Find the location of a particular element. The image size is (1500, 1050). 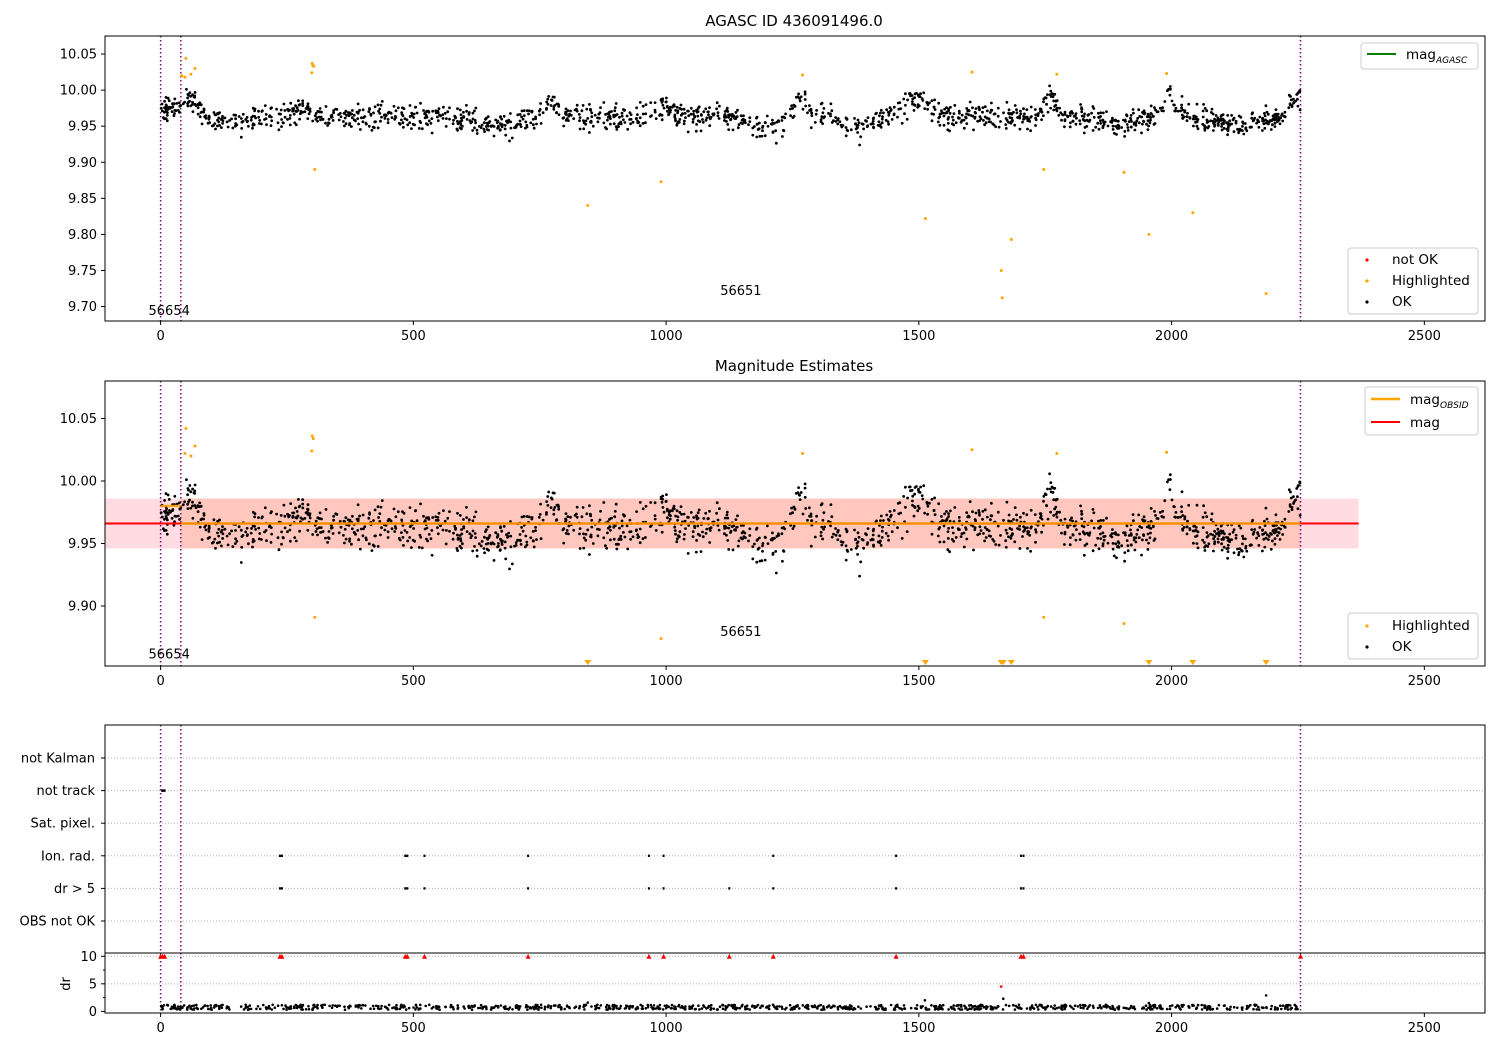

legend-highlighted: Highlighted is located at coordinates (1431, 281).